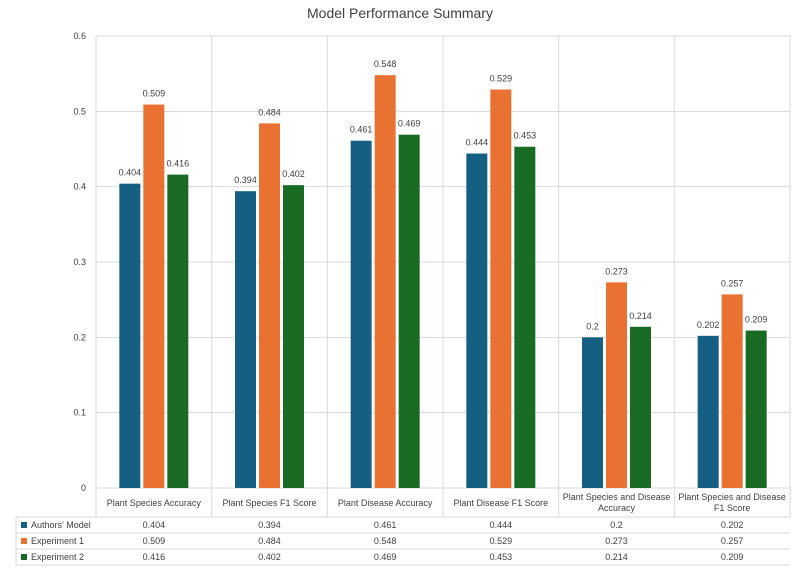 The height and width of the screenshot is (577, 799). Describe the element at coordinates (245, 180) in the screenshot. I see `data-label: 0.394` at that location.